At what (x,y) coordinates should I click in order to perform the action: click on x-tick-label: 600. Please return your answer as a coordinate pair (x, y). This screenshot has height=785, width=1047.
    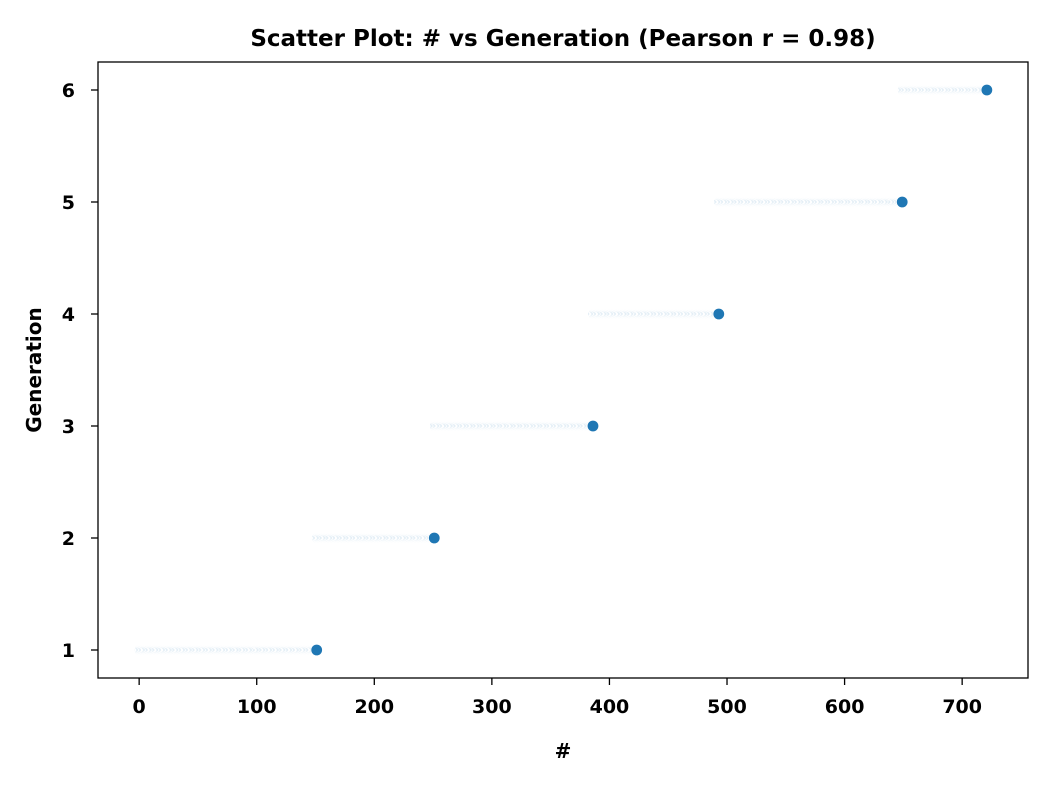
    Looking at the image, I should click on (845, 707).